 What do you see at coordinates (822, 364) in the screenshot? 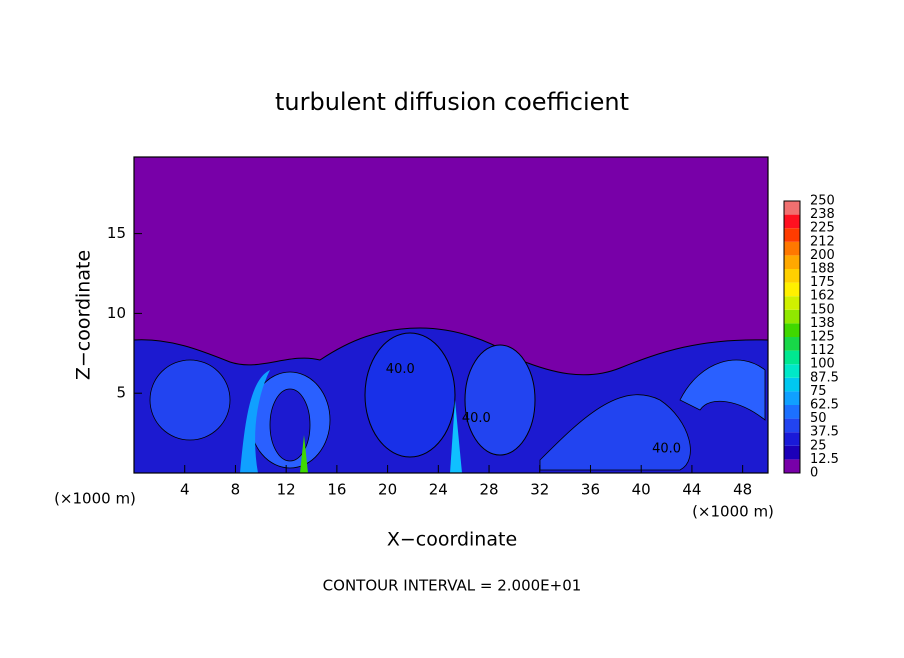
I see `colorbar-tick-label: 100` at bounding box center [822, 364].